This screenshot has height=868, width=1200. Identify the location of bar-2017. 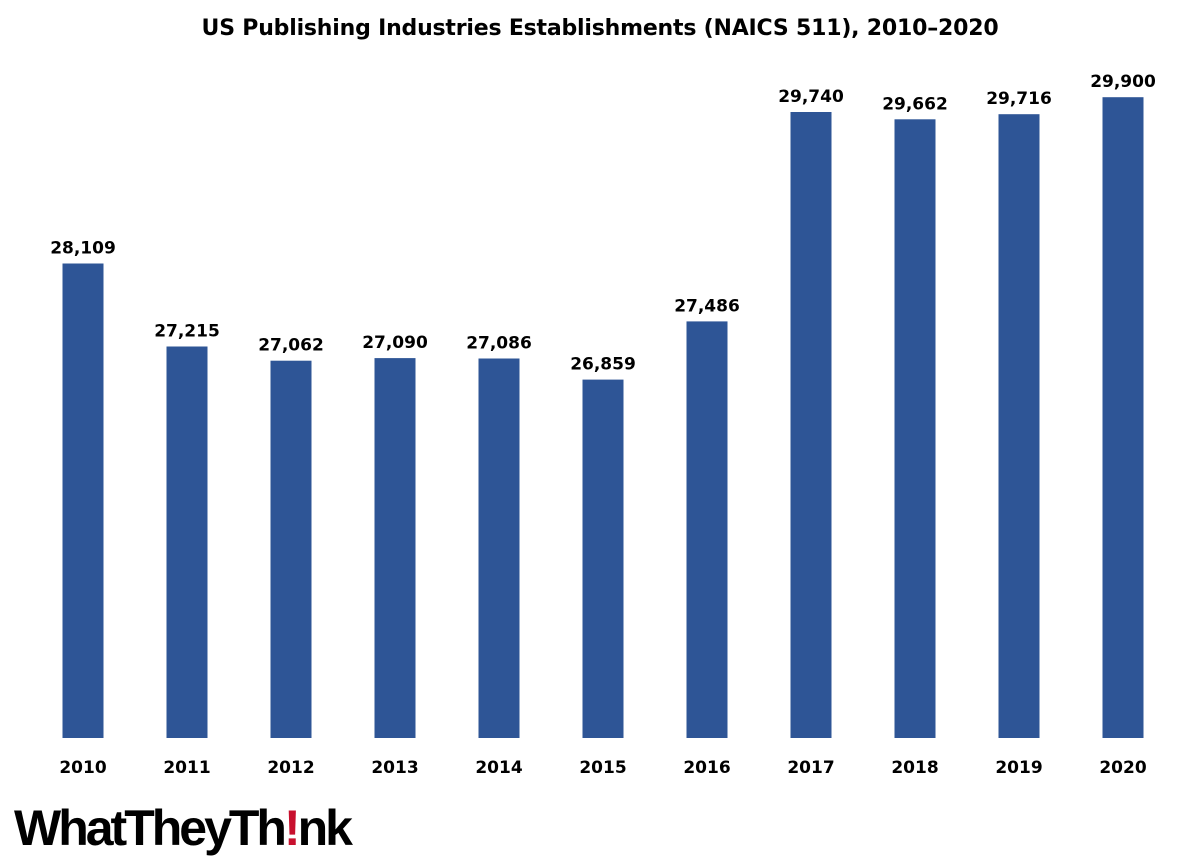
(811, 425).